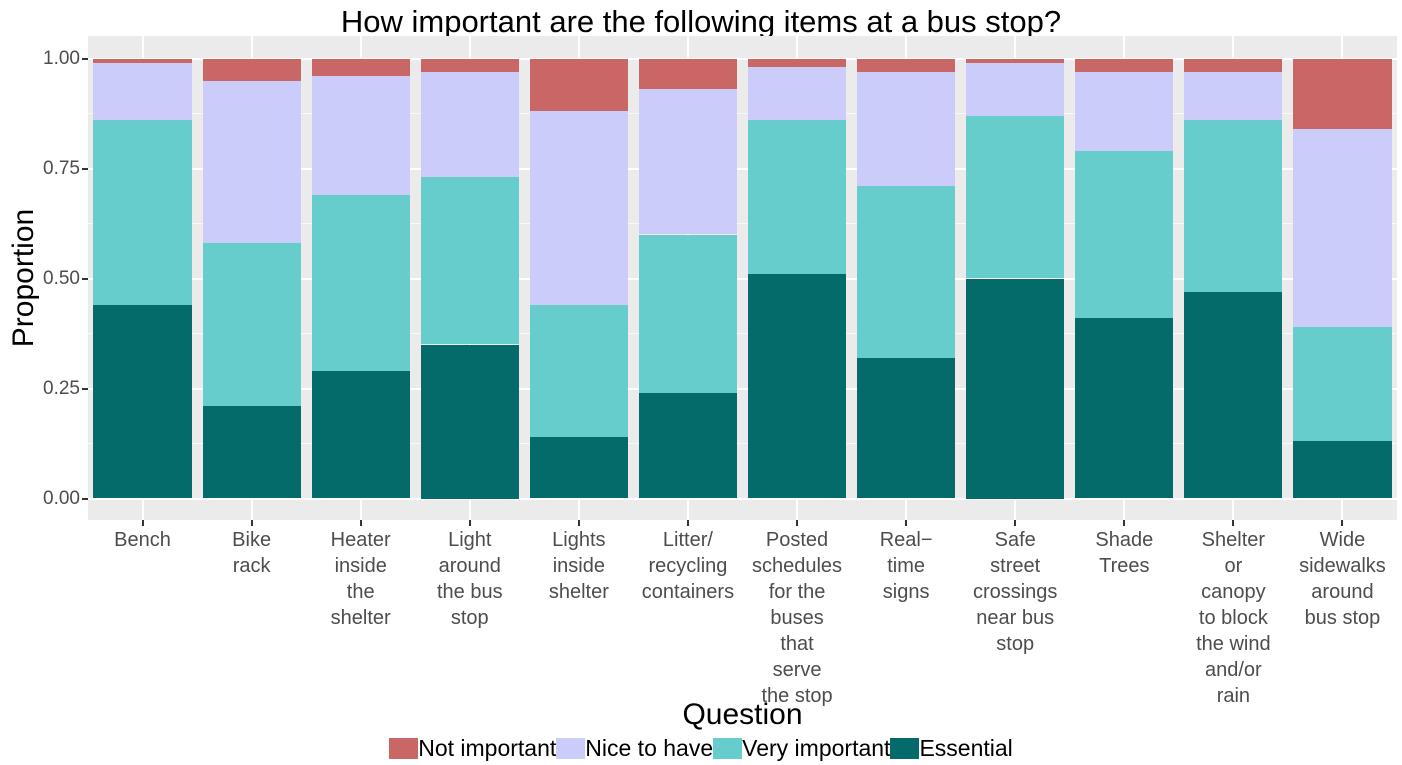  What do you see at coordinates (797, 592) in the screenshot?
I see `x-category-label-line: for the` at bounding box center [797, 592].